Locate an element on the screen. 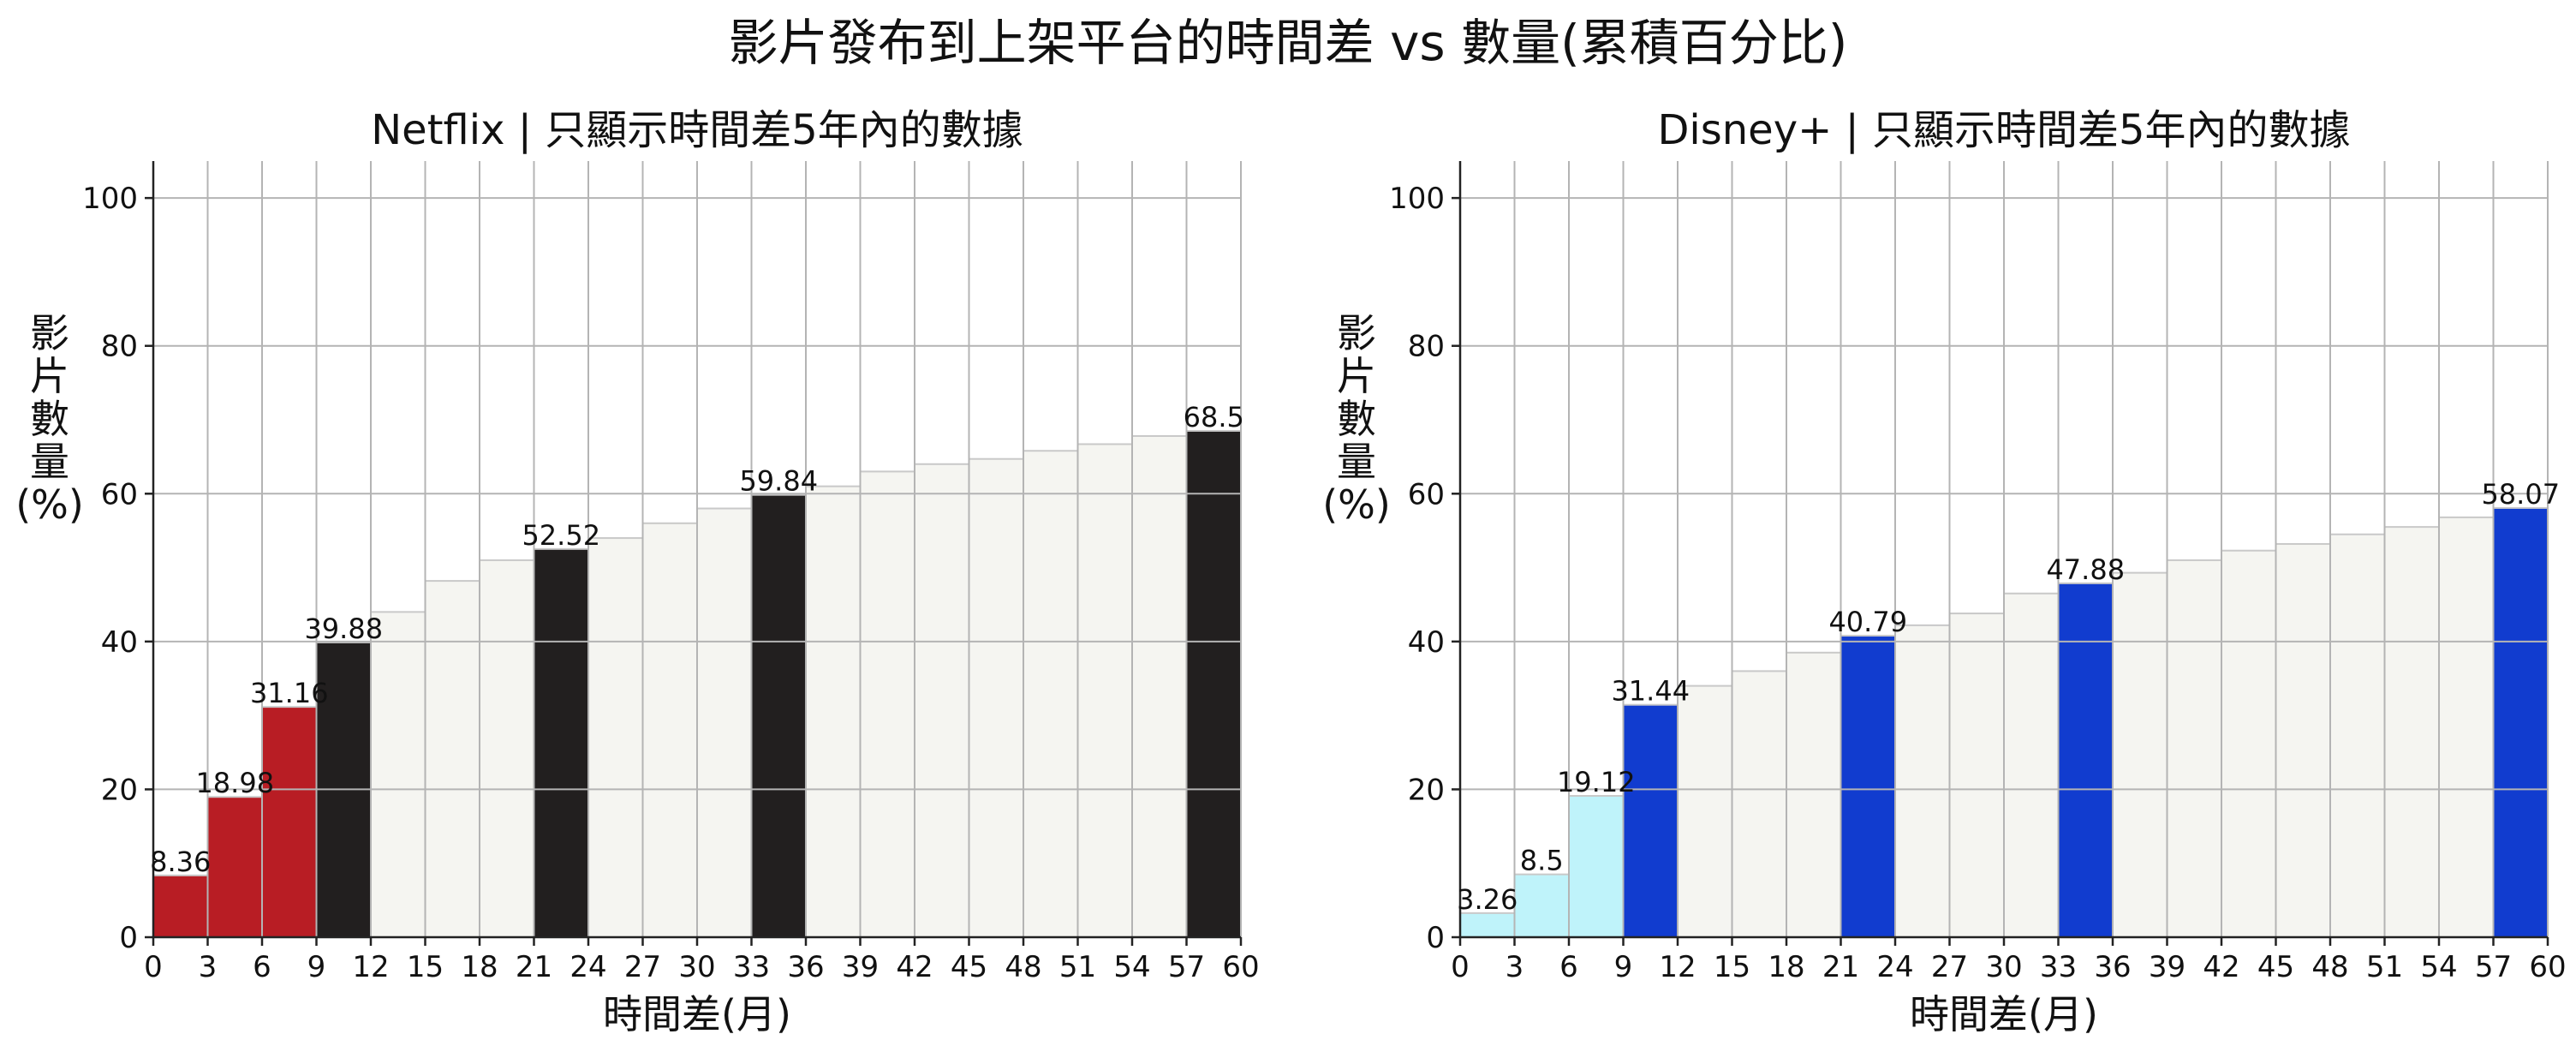  disney-x-tick-label: 24 is located at coordinates (1894, 967).